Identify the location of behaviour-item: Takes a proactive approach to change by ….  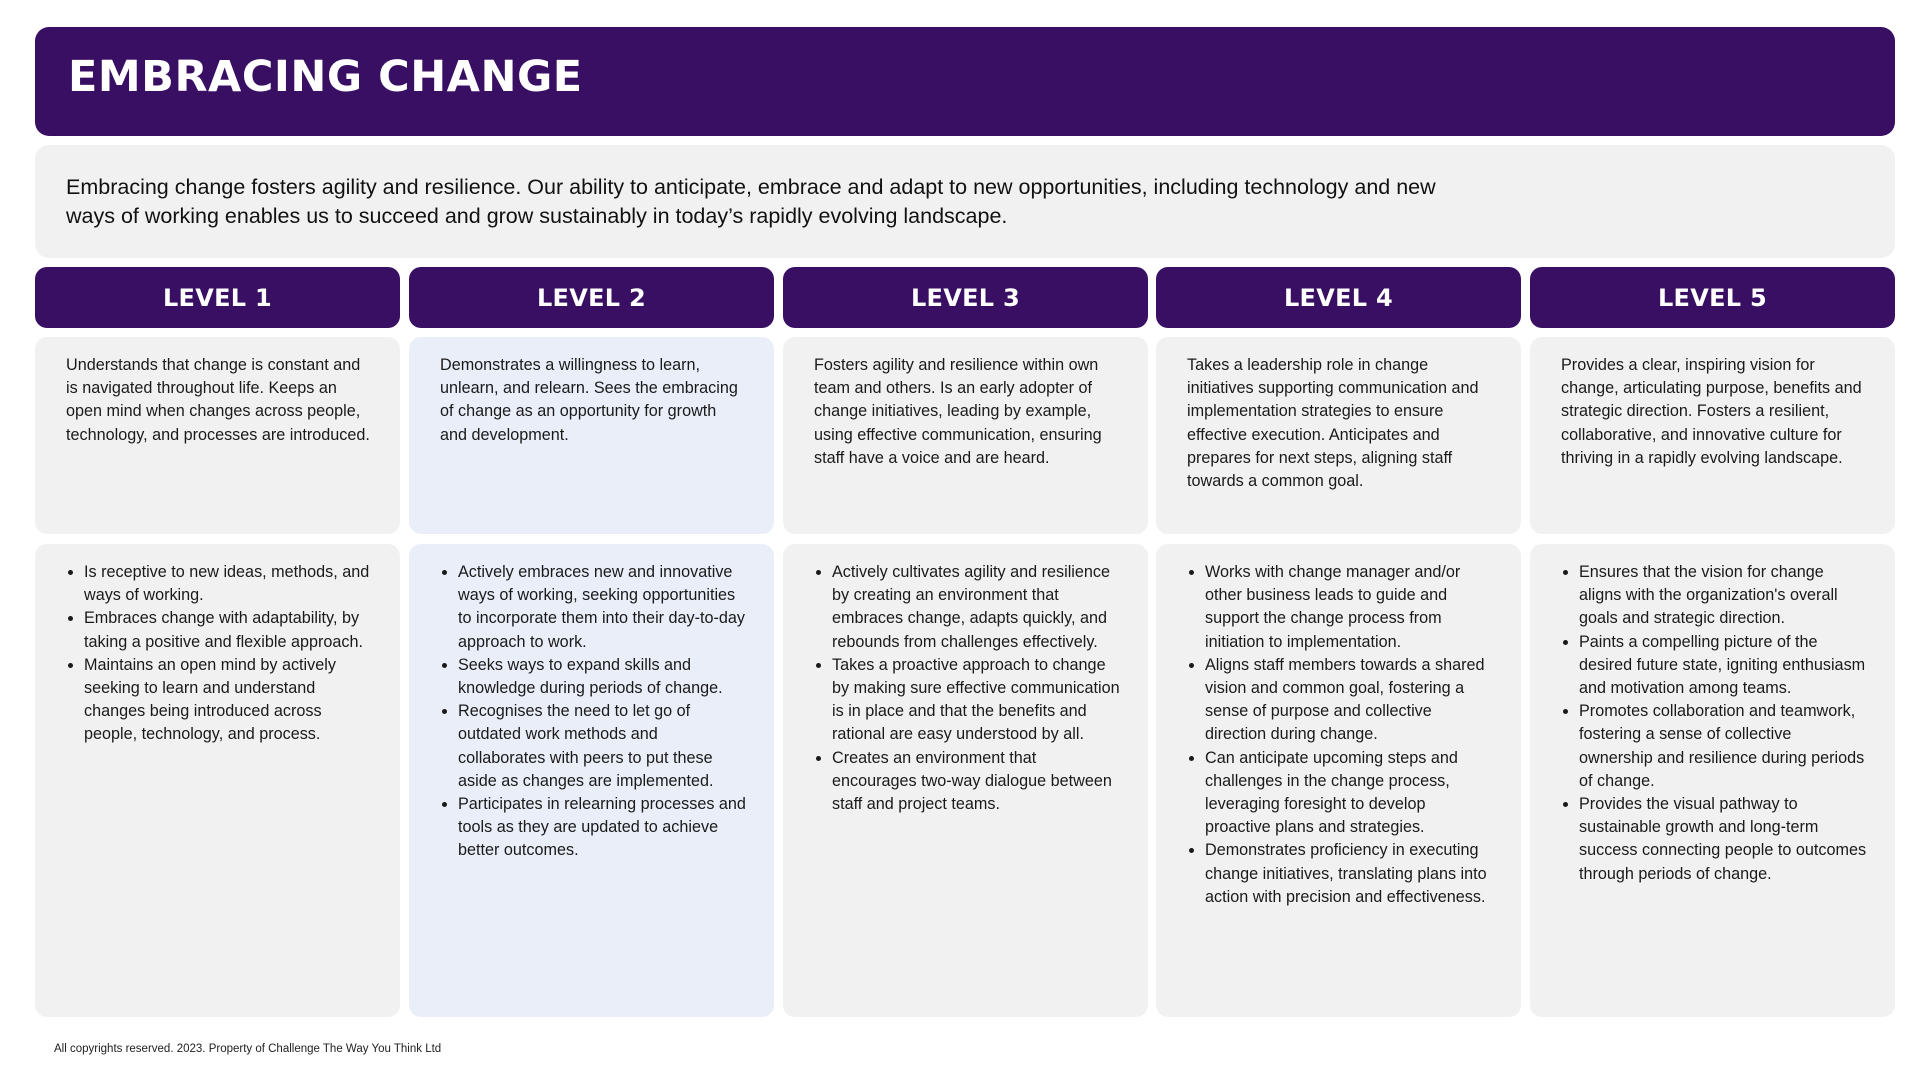
(976, 700).